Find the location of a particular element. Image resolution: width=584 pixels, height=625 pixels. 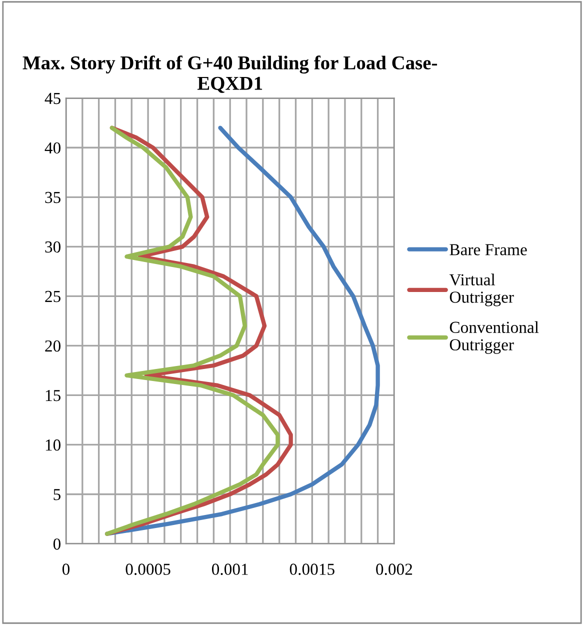

y-tick-label: 15 is located at coordinates (53, 396).